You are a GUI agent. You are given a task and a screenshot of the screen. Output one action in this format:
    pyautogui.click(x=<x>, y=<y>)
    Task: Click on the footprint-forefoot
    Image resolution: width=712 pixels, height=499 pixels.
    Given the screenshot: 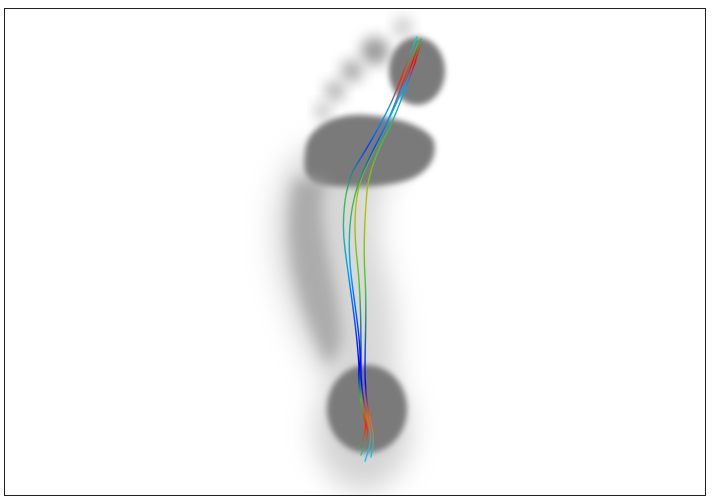 What is the action you would take?
    pyautogui.click(x=369, y=150)
    